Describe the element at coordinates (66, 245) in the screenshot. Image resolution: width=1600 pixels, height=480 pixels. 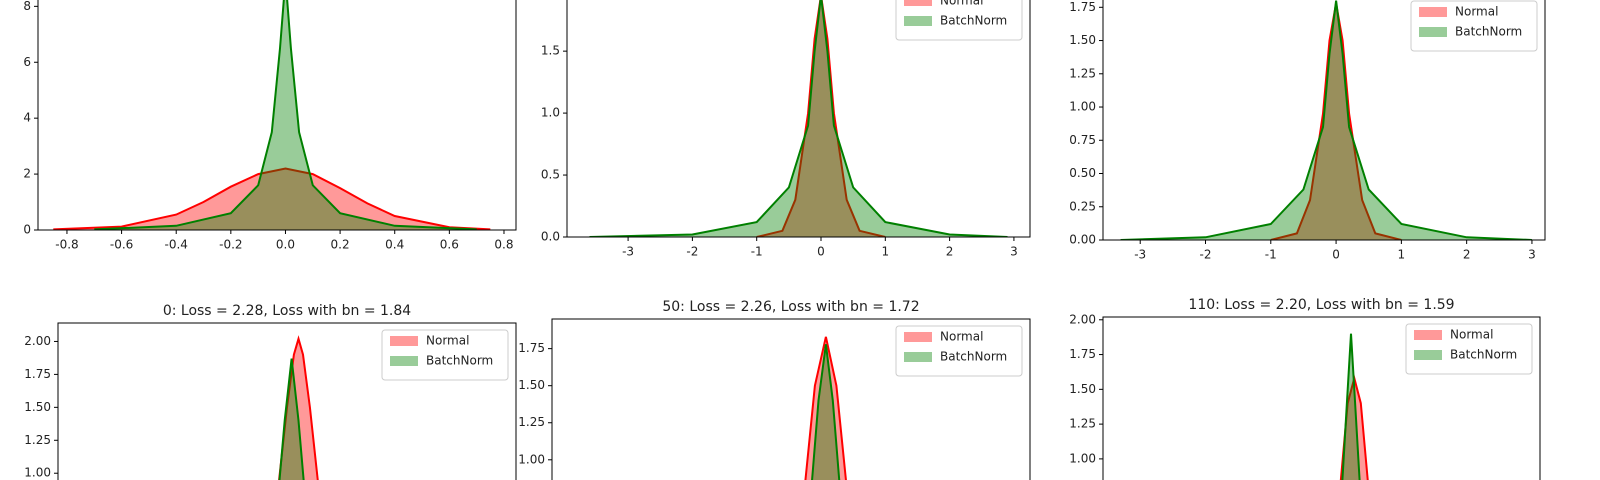
I see `x-tick-label: -0.8` at that location.